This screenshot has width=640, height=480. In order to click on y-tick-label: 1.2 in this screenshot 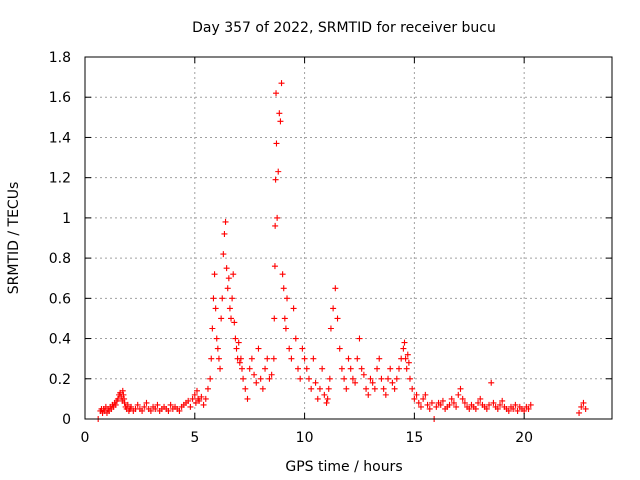, I will do `click(60, 179)`.